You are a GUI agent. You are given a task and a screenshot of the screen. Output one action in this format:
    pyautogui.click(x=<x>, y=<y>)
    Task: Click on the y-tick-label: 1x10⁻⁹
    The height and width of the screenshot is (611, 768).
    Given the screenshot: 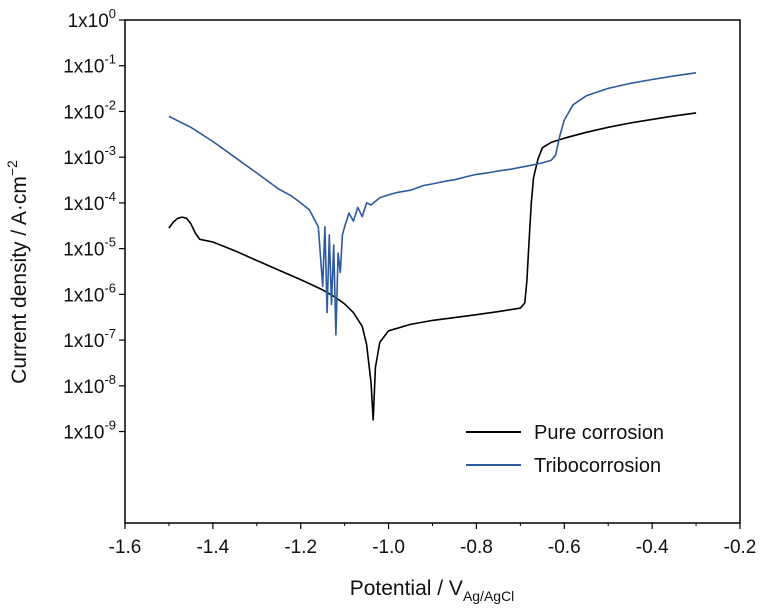 What is the action you would take?
    pyautogui.click(x=89, y=431)
    